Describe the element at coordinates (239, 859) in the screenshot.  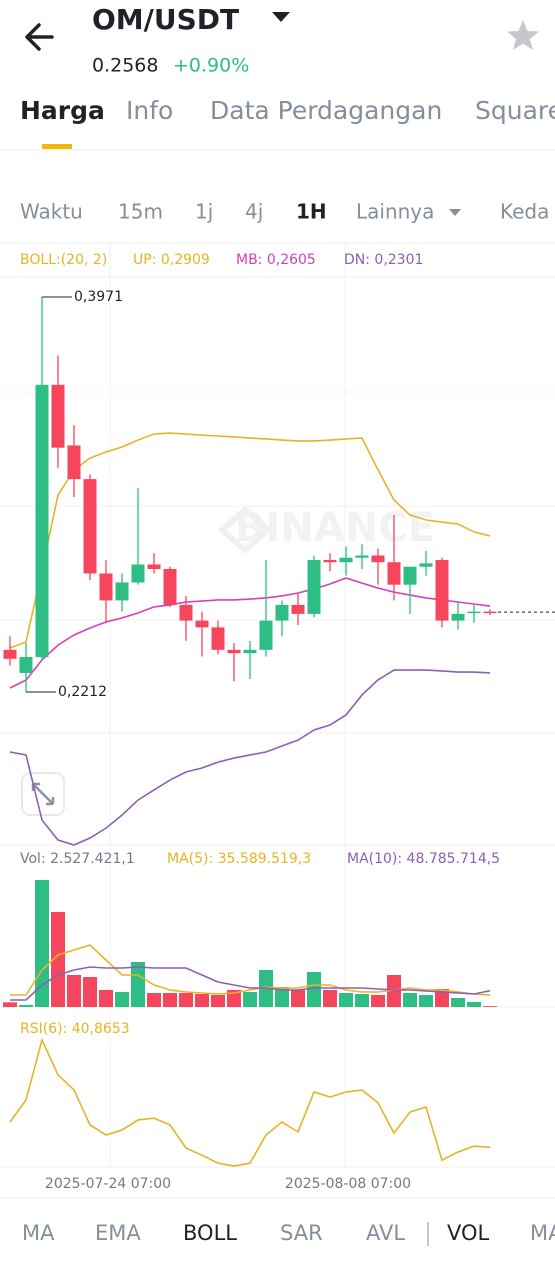
I see `vol-ma5-legend: MA(5): 35.589.519,3` at that location.